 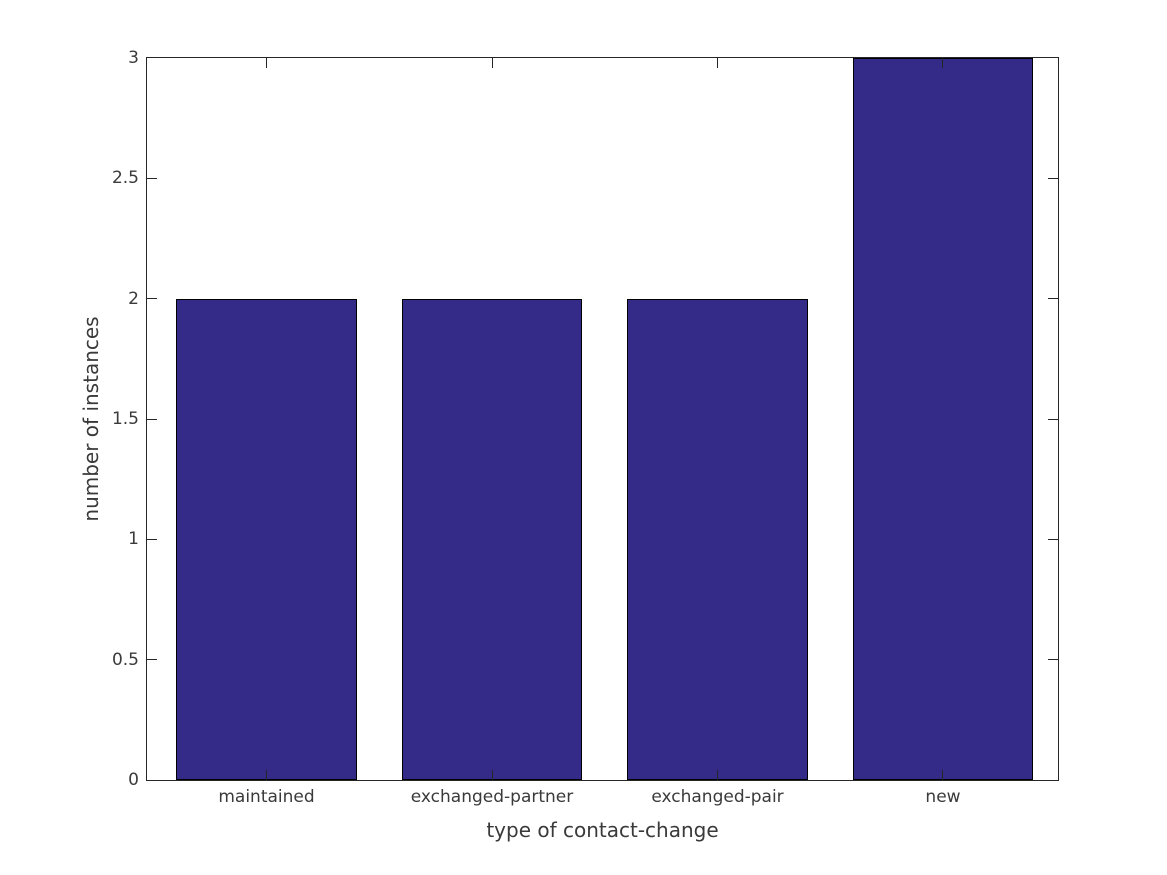 What do you see at coordinates (943, 797) in the screenshot?
I see `x-tick-label: new` at bounding box center [943, 797].